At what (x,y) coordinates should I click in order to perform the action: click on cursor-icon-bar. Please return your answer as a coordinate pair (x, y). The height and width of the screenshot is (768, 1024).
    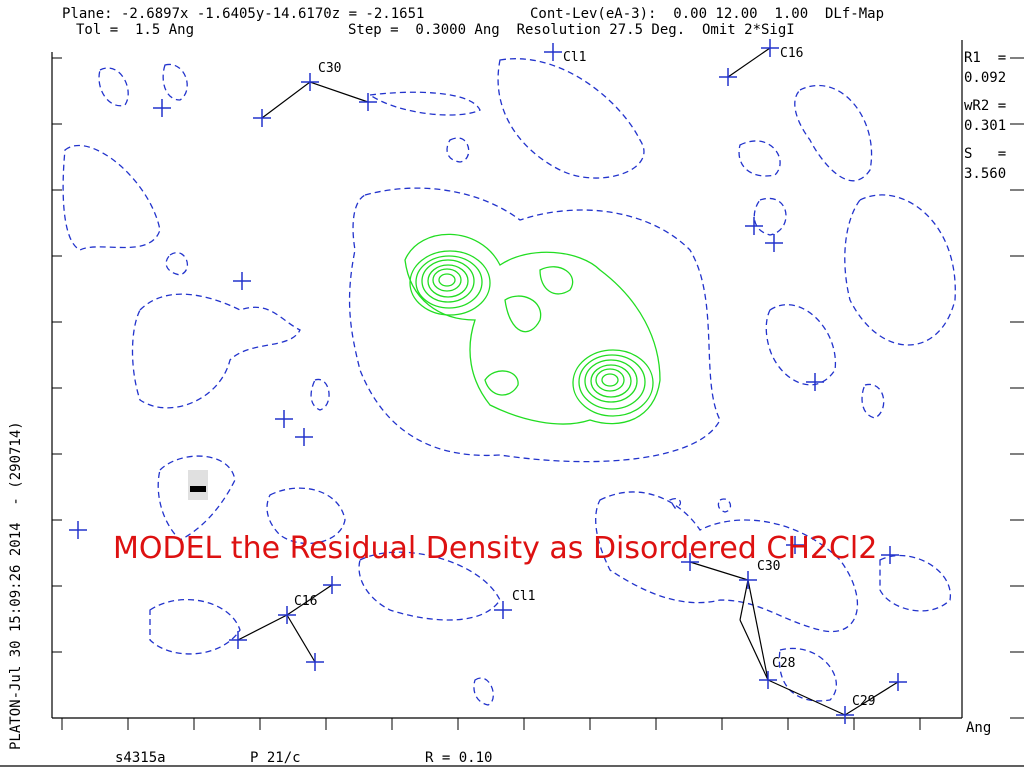
    Looking at the image, I should click on (198, 489).